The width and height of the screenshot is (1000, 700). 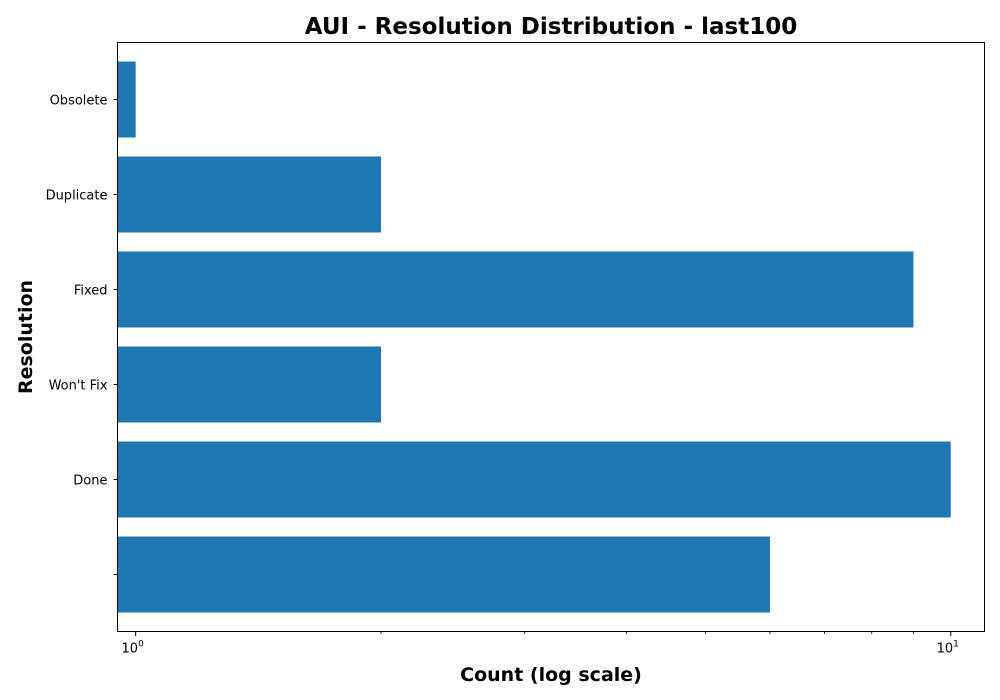 I want to click on y-axis-label: Resolution, so click(x=26, y=337).